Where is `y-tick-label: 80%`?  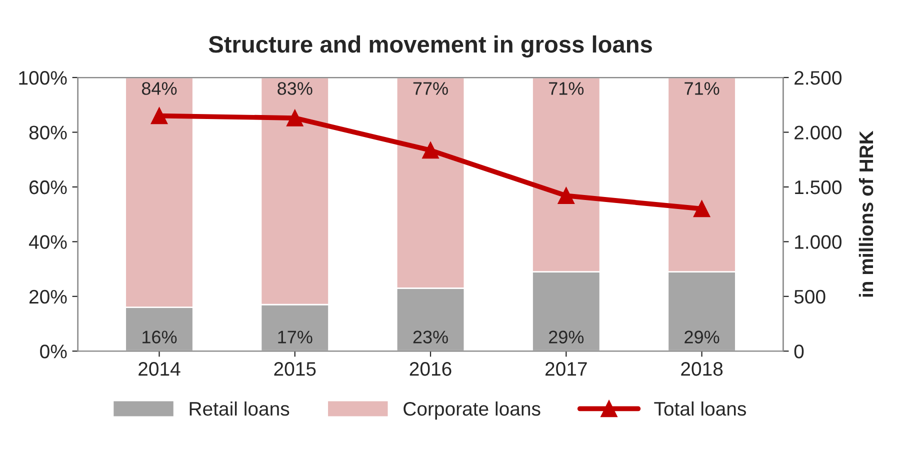
y-tick-label: 80% is located at coordinates (48, 133).